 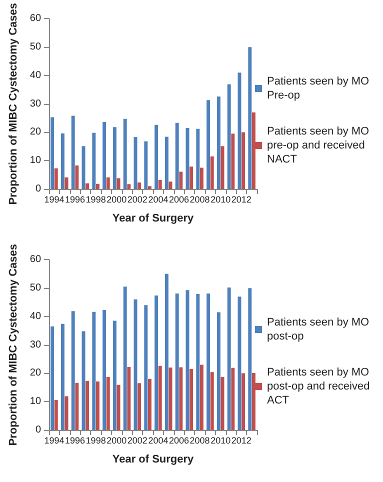 I want to click on y-tick-label: 20, so click(x=36, y=373).